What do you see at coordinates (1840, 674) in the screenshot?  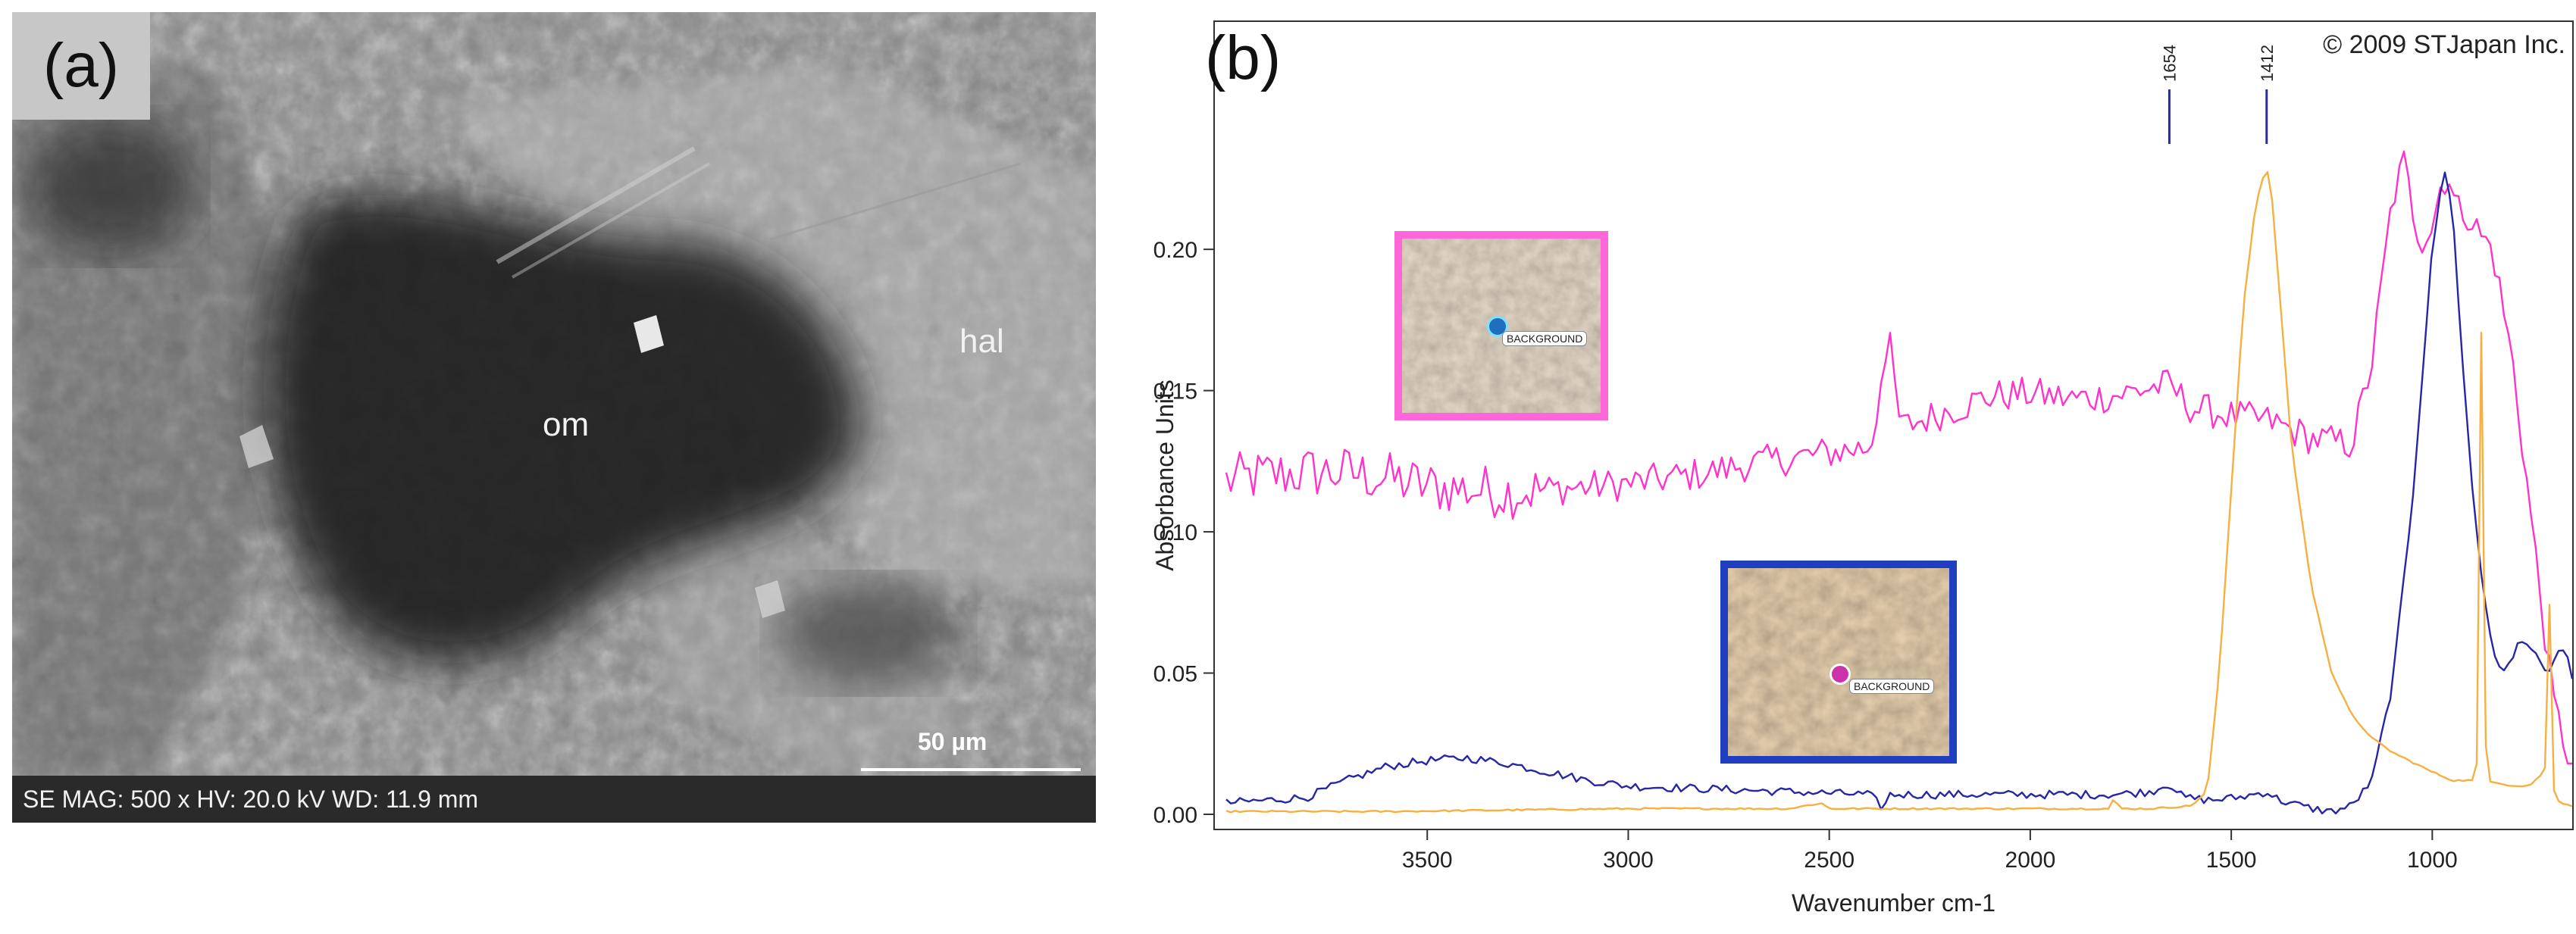 I see `measurement-spot-marker` at bounding box center [1840, 674].